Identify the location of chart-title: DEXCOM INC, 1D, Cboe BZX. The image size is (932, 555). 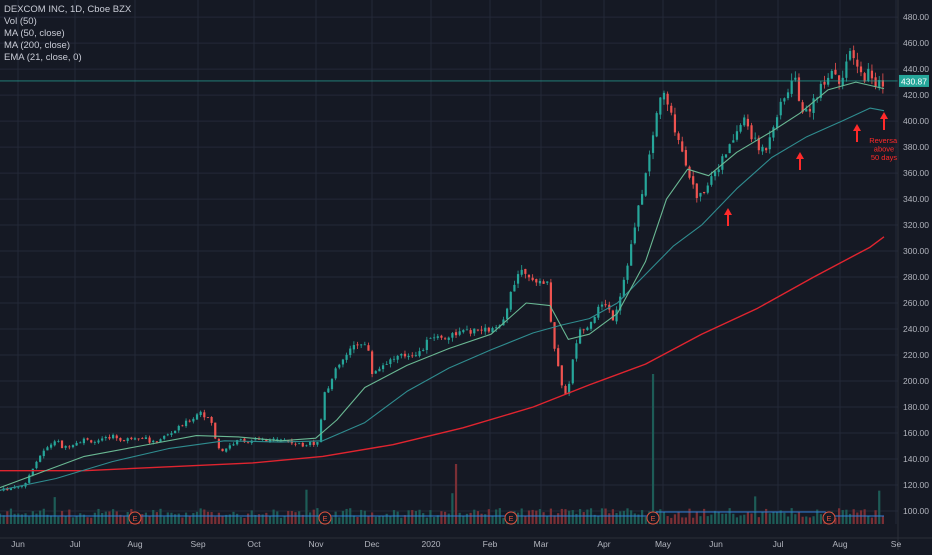
(68, 9).